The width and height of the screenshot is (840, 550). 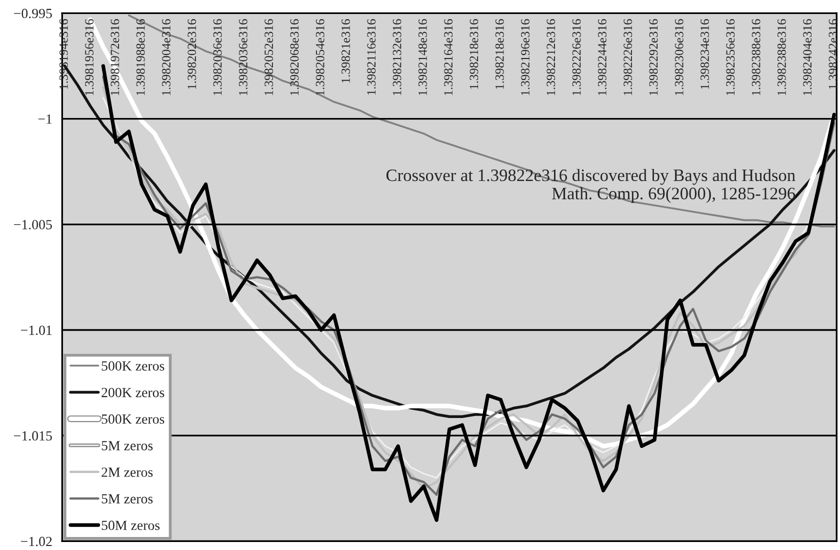 I want to click on y-tick-label: −0.995, so click(x=33, y=13).